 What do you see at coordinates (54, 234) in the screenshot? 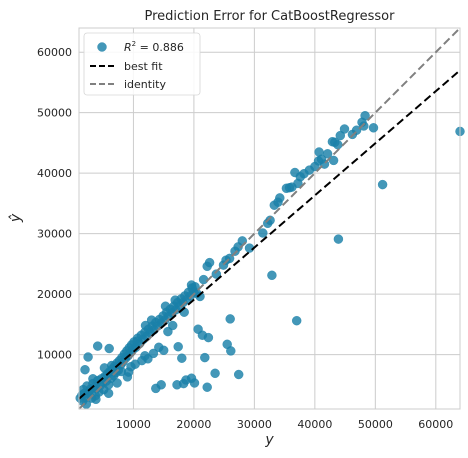
I see `y-tick-label-2: 30000` at bounding box center [54, 234].